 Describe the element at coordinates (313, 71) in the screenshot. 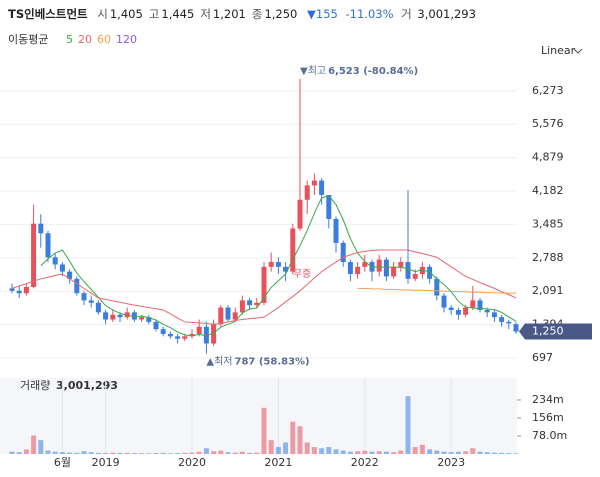

I see `annotation: ▼최고` at that location.